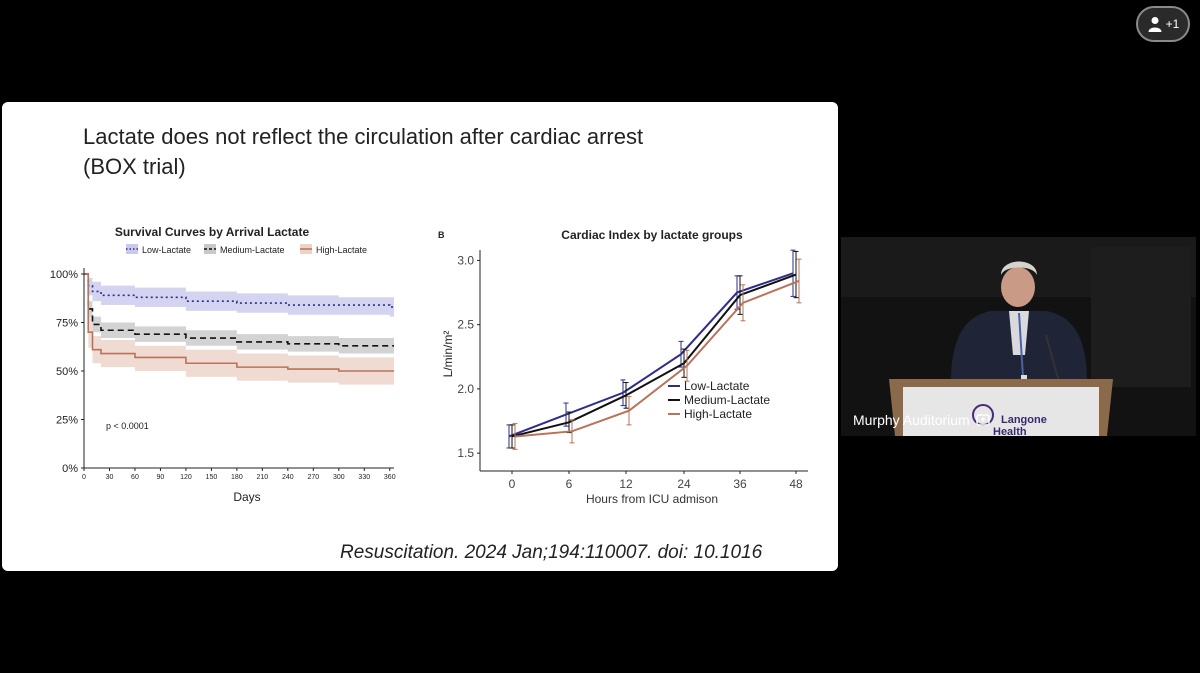 This screenshot has width=1200, height=673. Describe the element at coordinates (364, 477) in the screenshot. I see `x-tick-label: 330` at that location.